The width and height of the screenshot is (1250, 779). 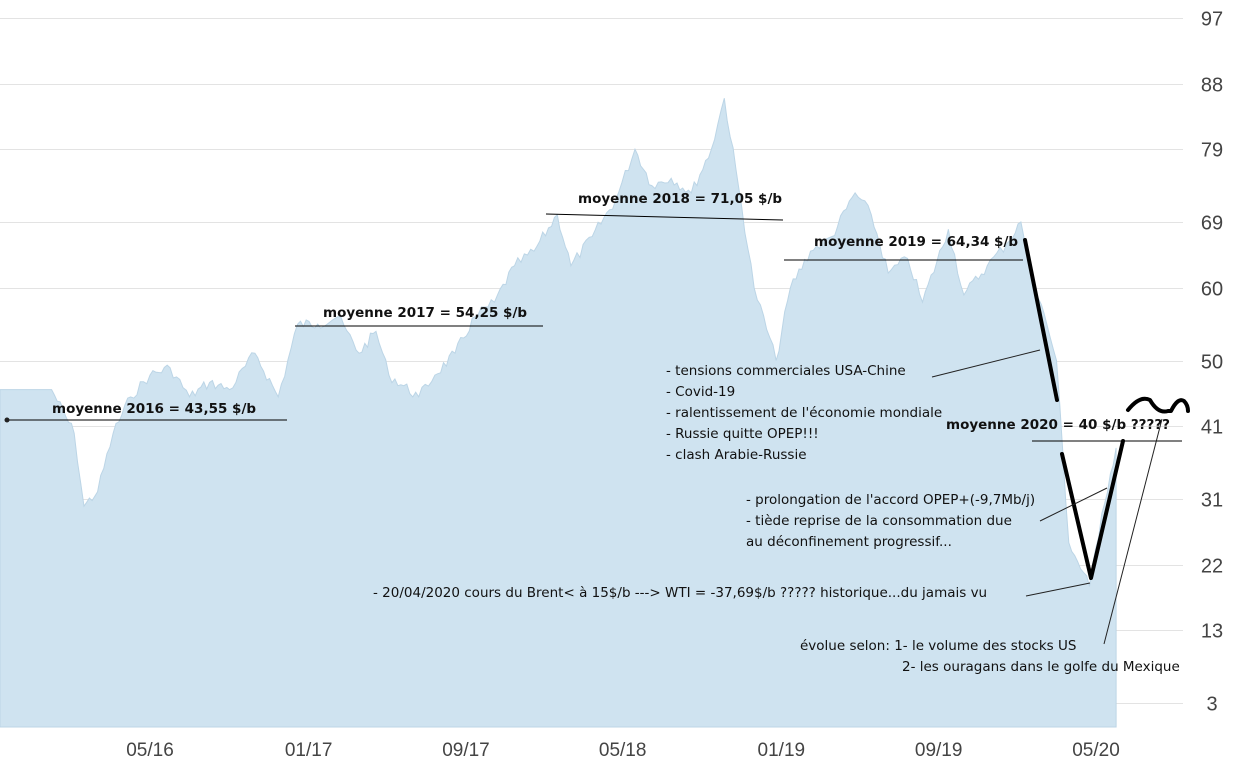 I want to click on cause-line: - ralentissement de l'économie mondiale, so click(x=804, y=413).